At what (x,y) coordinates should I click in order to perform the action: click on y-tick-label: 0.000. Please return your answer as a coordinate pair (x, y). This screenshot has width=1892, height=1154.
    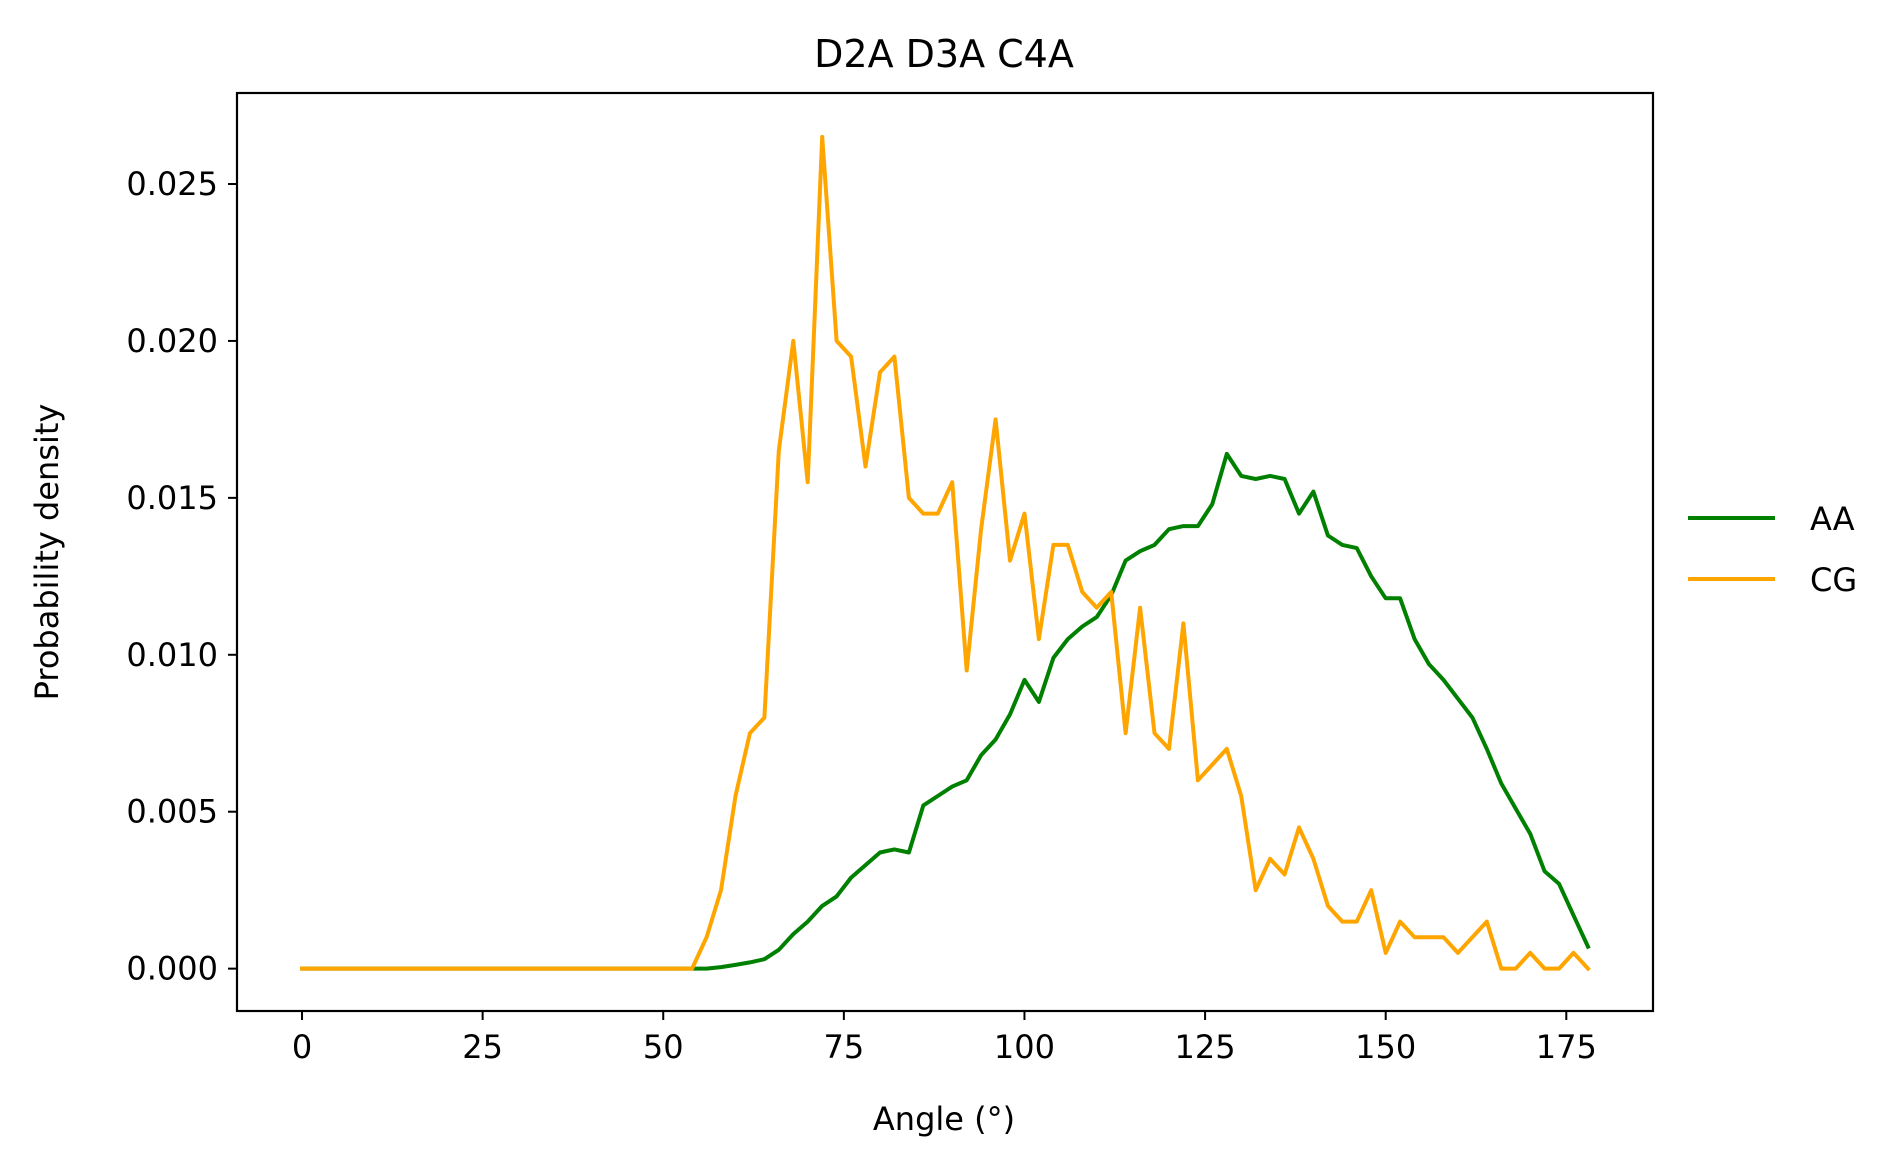
    Looking at the image, I should click on (172, 969).